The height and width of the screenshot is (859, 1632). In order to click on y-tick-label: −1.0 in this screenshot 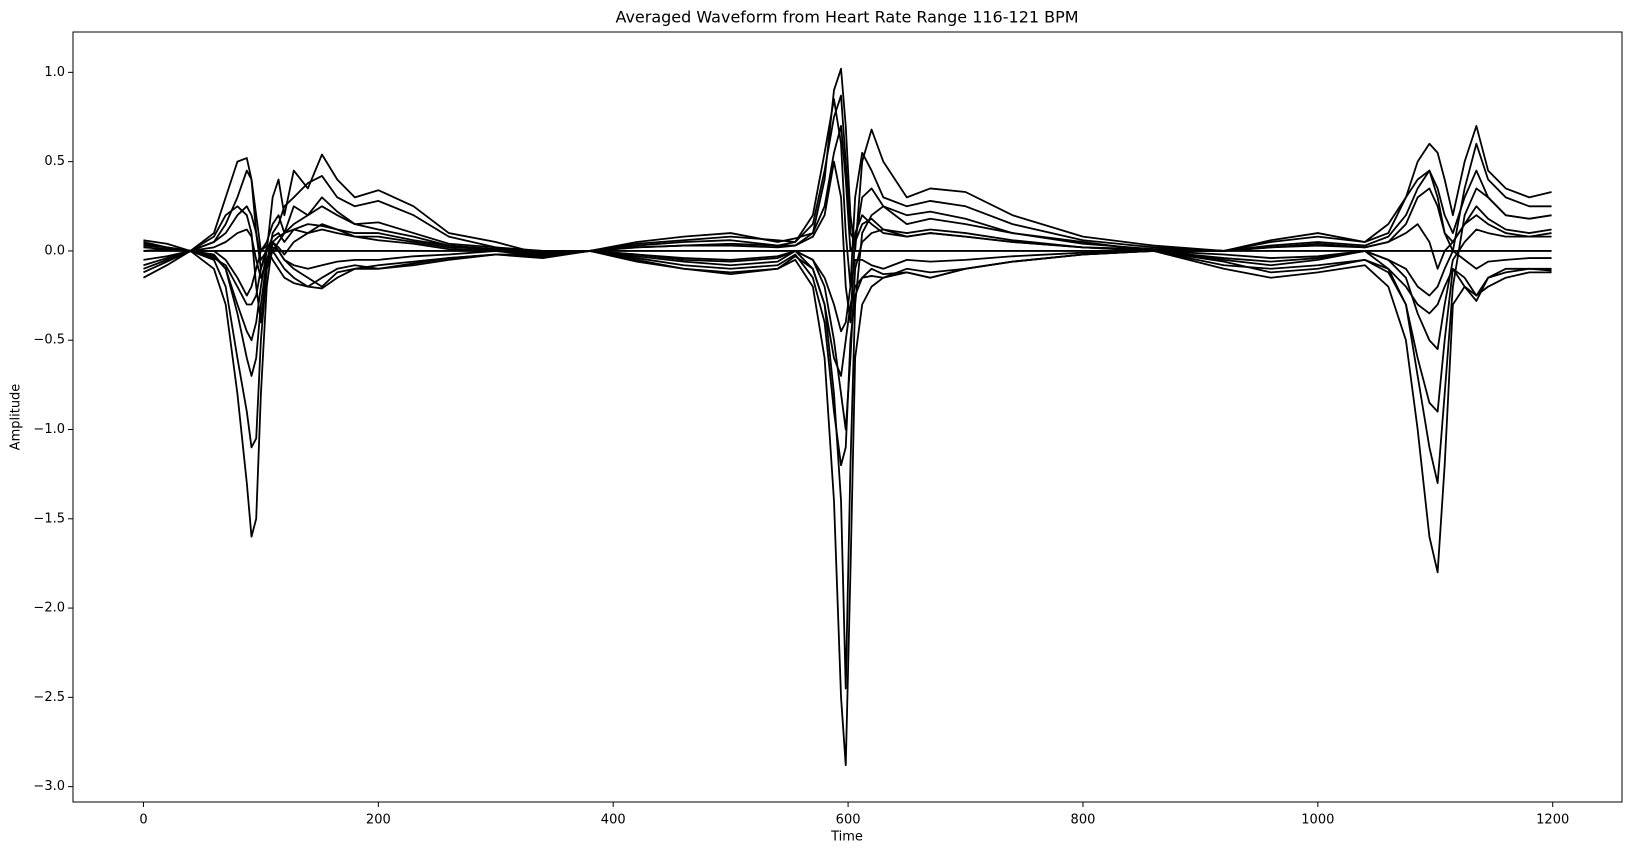, I will do `click(49, 429)`.